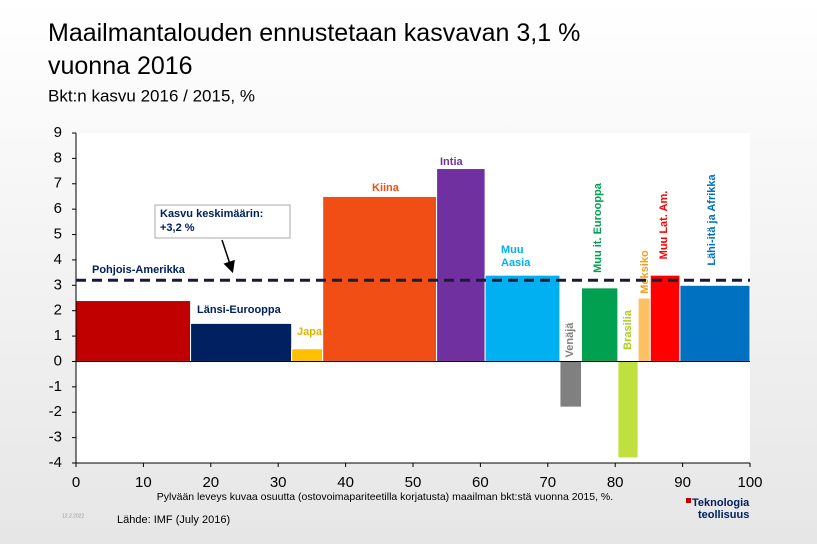 Image resolution: width=817 pixels, height=544 pixels. Describe the element at coordinates (239, 310) in the screenshot. I see `category-label: Länsi-Eurooppa` at that location.